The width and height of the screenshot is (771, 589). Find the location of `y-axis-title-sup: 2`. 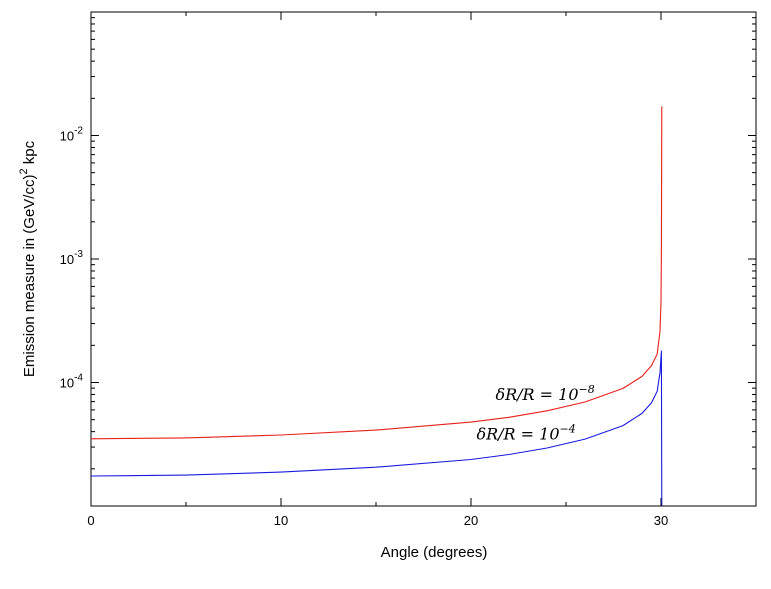

y-axis-title-sup: 2 is located at coordinates (24, 171).